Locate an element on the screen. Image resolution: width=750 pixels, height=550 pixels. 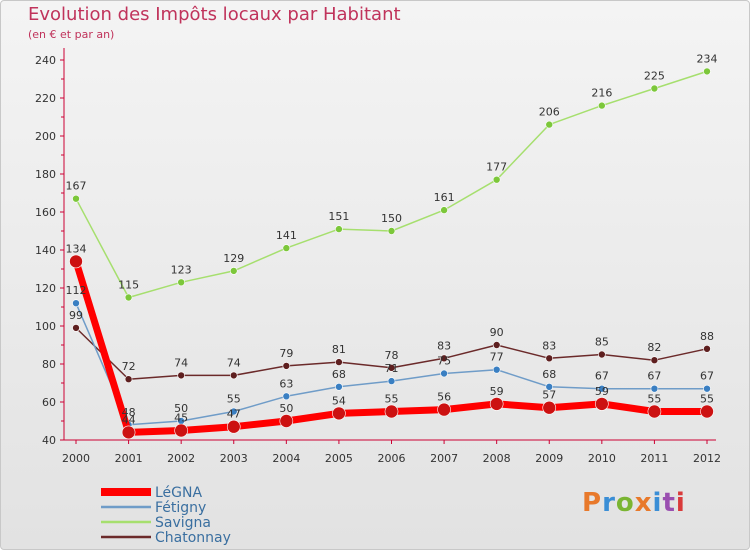
x-tick-label: 2004 is located at coordinates (286, 458).